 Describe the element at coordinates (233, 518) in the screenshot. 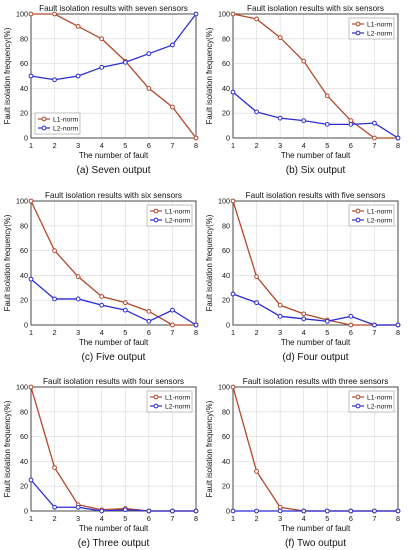

I see `x-tick-label: 1` at that location.